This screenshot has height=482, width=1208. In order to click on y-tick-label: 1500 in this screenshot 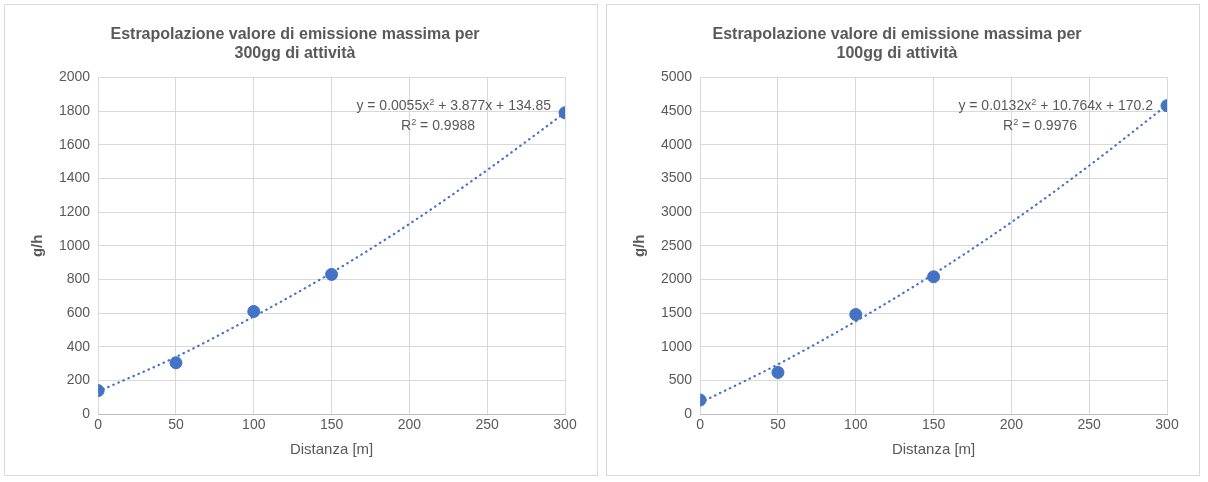, I will do `click(676, 312)`.